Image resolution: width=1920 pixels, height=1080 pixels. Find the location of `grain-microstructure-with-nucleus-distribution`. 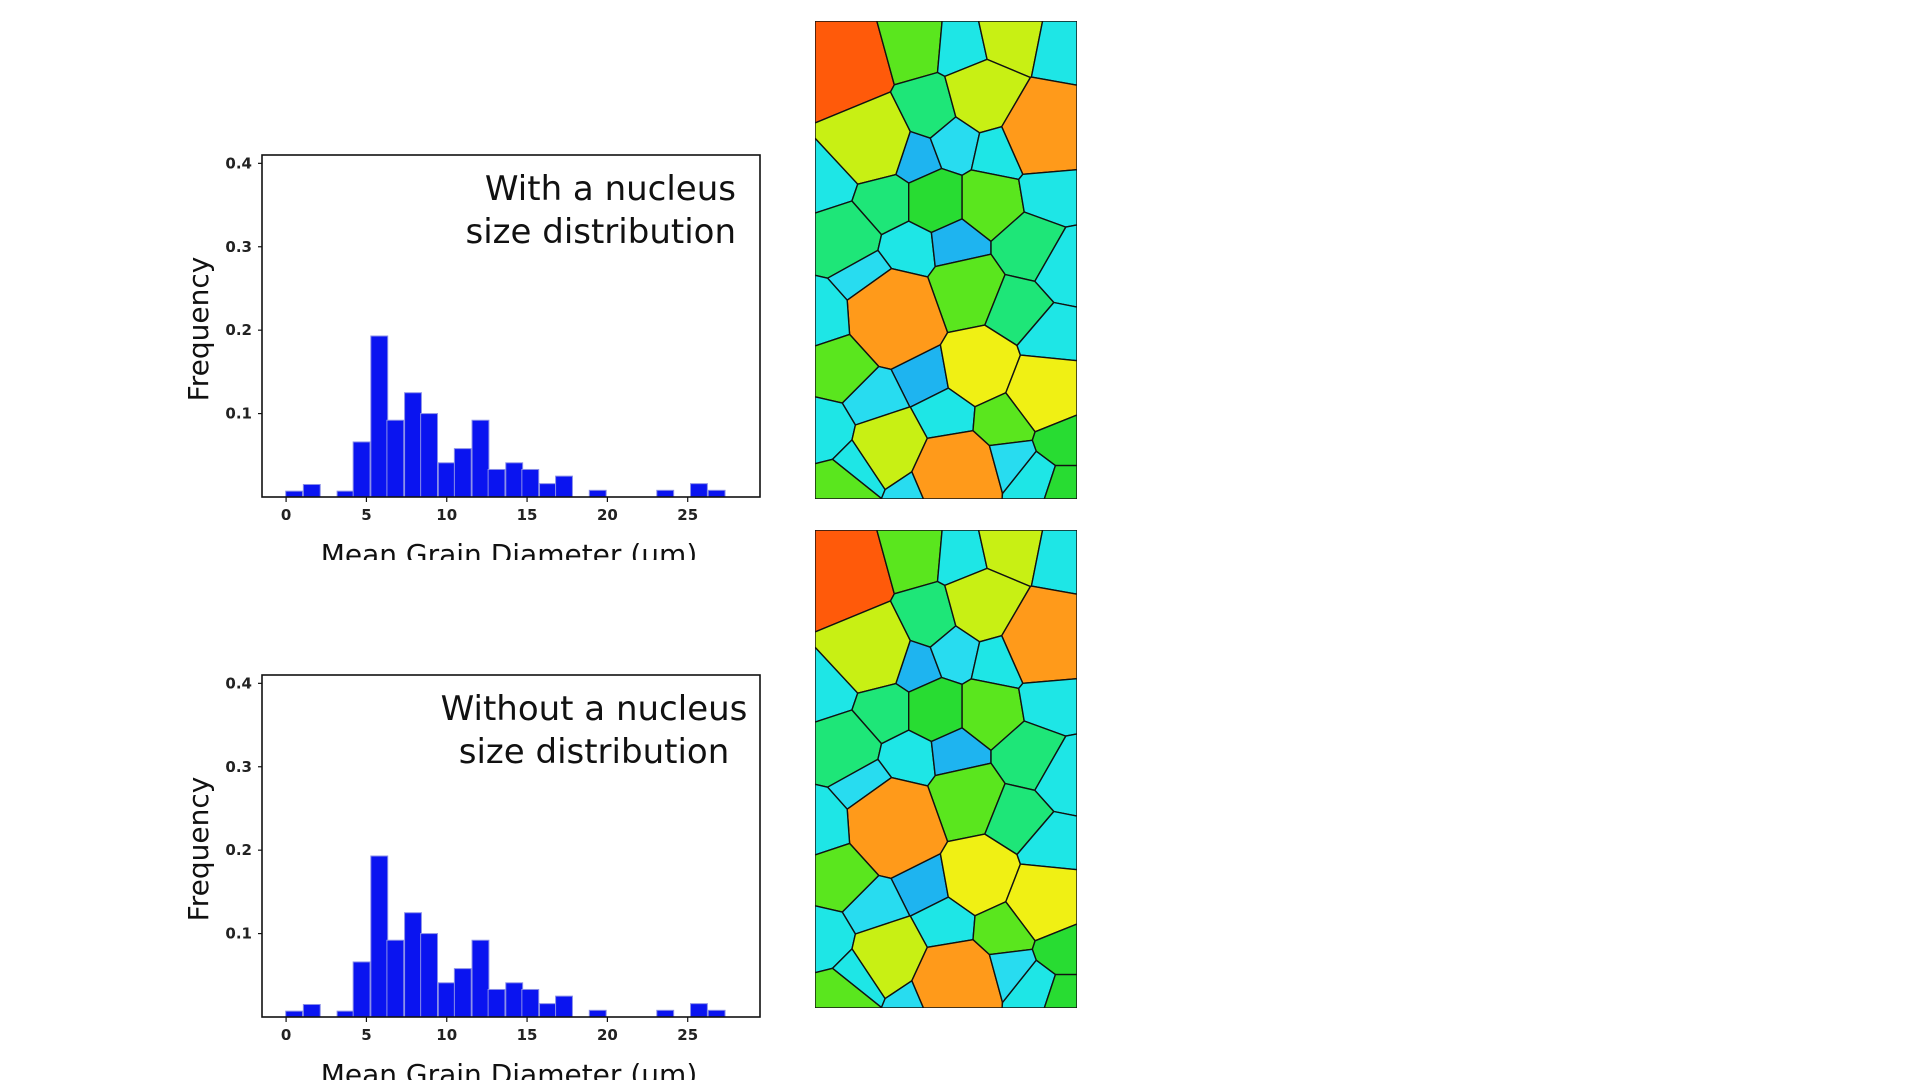

grain-microstructure-with-nucleus-distribution is located at coordinates (946, 260).